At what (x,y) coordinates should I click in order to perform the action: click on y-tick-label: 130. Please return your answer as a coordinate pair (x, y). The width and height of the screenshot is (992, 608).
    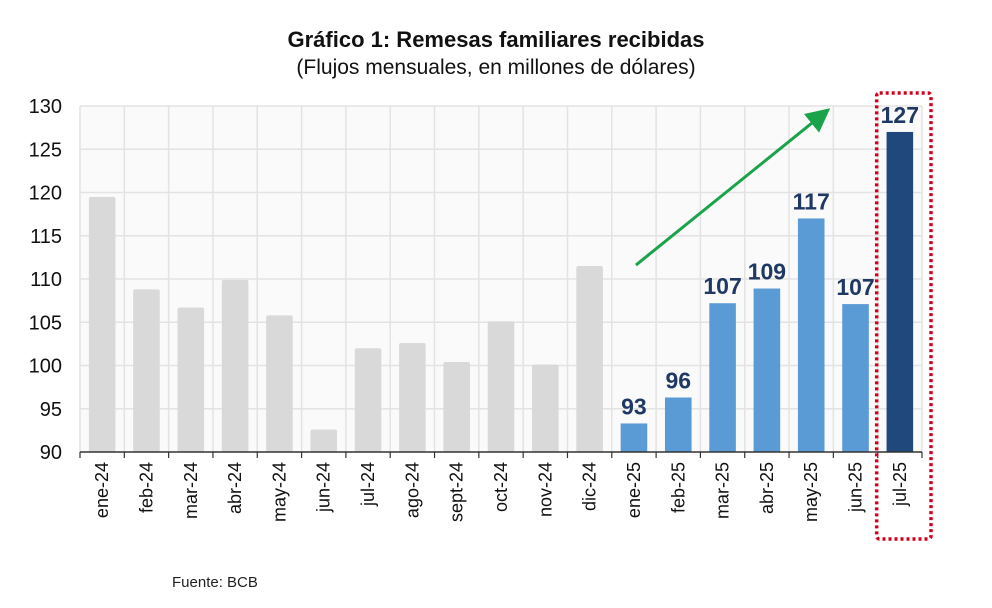
    Looking at the image, I should click on (45, 107).